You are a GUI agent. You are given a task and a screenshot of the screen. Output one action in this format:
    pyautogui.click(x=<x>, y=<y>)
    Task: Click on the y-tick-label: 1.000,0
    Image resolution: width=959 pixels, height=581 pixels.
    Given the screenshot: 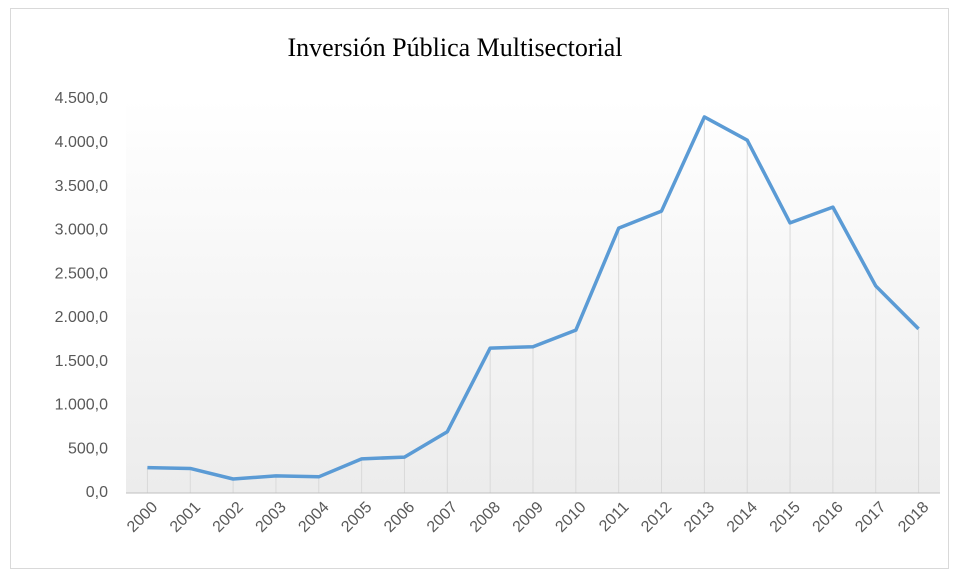 What is the action you would take?
    pyautogui.click(x=81, y=405)
    